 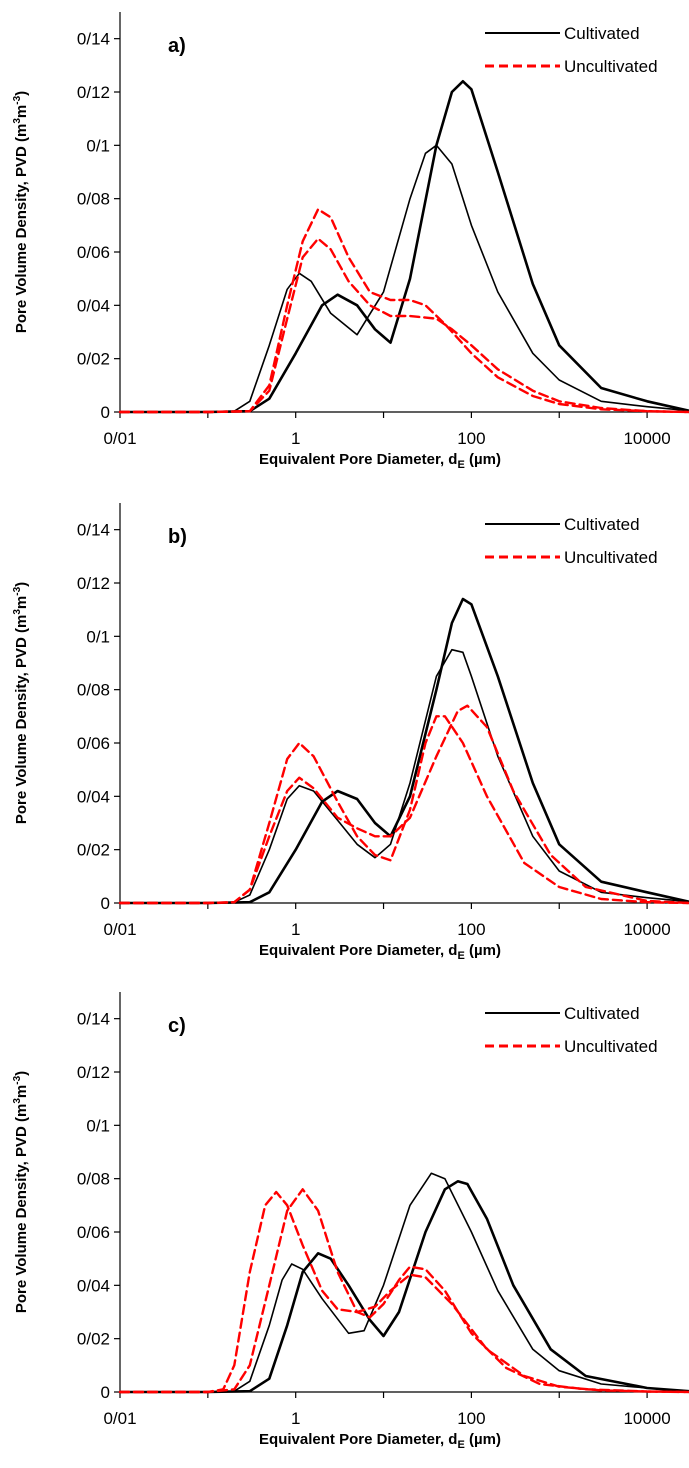 I want to click on panel-label: a), so click(x=177, y=46).